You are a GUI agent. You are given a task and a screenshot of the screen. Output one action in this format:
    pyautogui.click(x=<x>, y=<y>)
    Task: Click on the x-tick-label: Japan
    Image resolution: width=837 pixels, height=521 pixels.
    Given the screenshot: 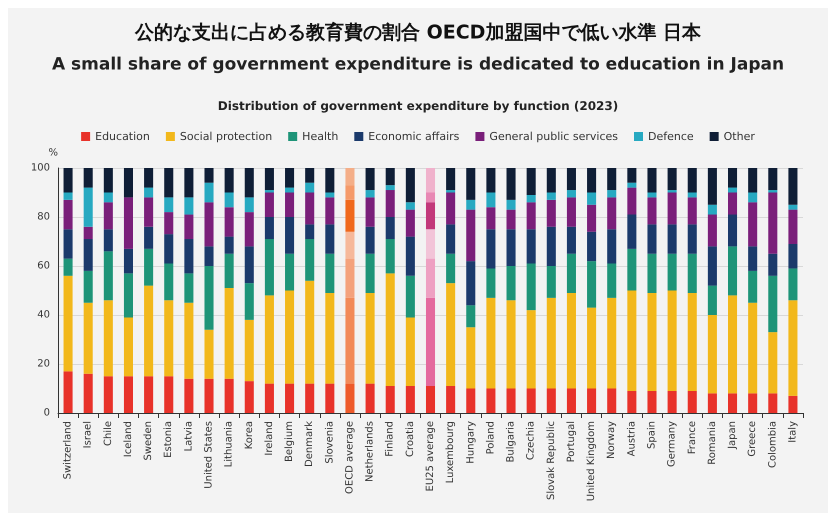 What is the action you would take?
    pyautogui.click(x=732, y=435)
    